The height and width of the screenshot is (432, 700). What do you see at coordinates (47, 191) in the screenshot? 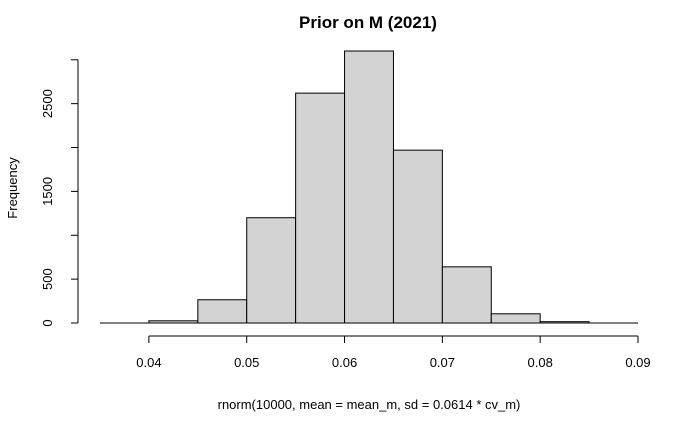
I see `y-tick-label: 1500` at bounding box center [47, 191].